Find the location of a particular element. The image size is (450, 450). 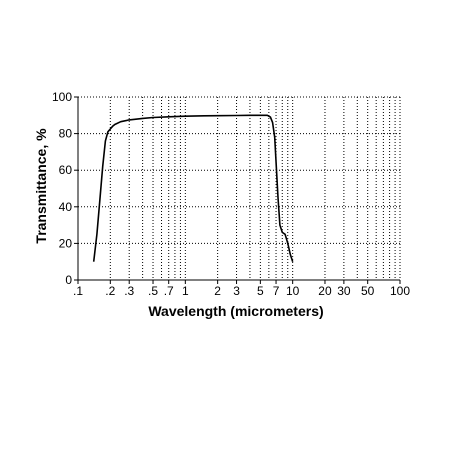

y-tick-label: 100 is located at coordinates (62, 97).